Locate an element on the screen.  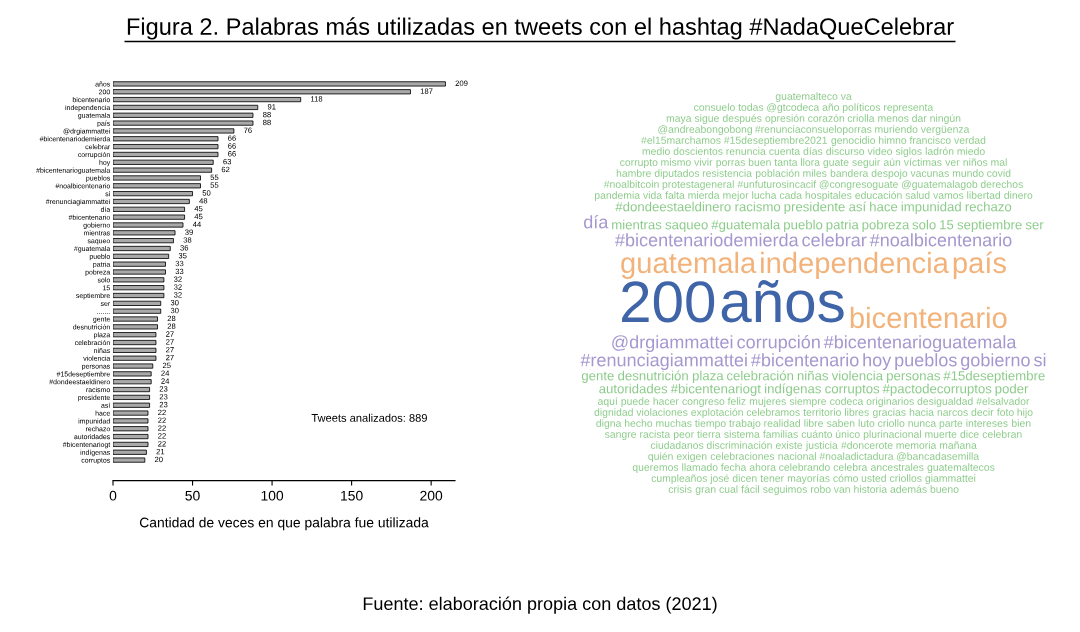
text: bien is located at coordinates (1021, 423).